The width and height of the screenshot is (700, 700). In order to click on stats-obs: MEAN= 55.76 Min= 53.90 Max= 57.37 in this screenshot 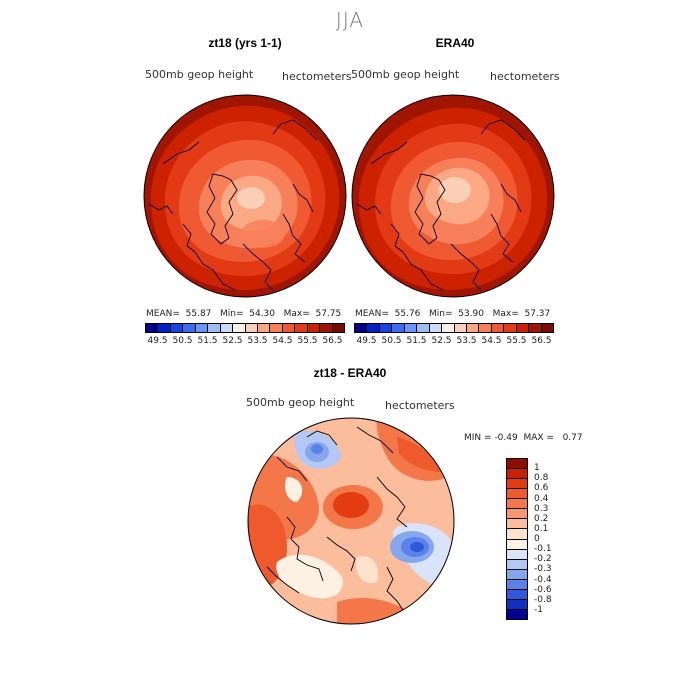, I will do `click(453, 314)`.